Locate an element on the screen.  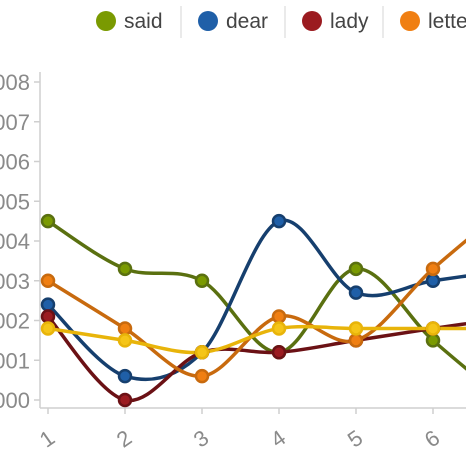
x-axis: 1 2 3 4 5 6 is located at coordinates (250, 430).